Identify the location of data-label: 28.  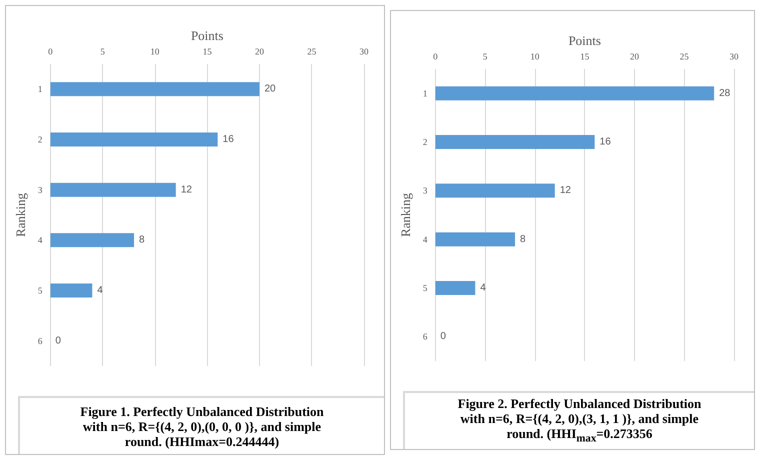
(725, 93).